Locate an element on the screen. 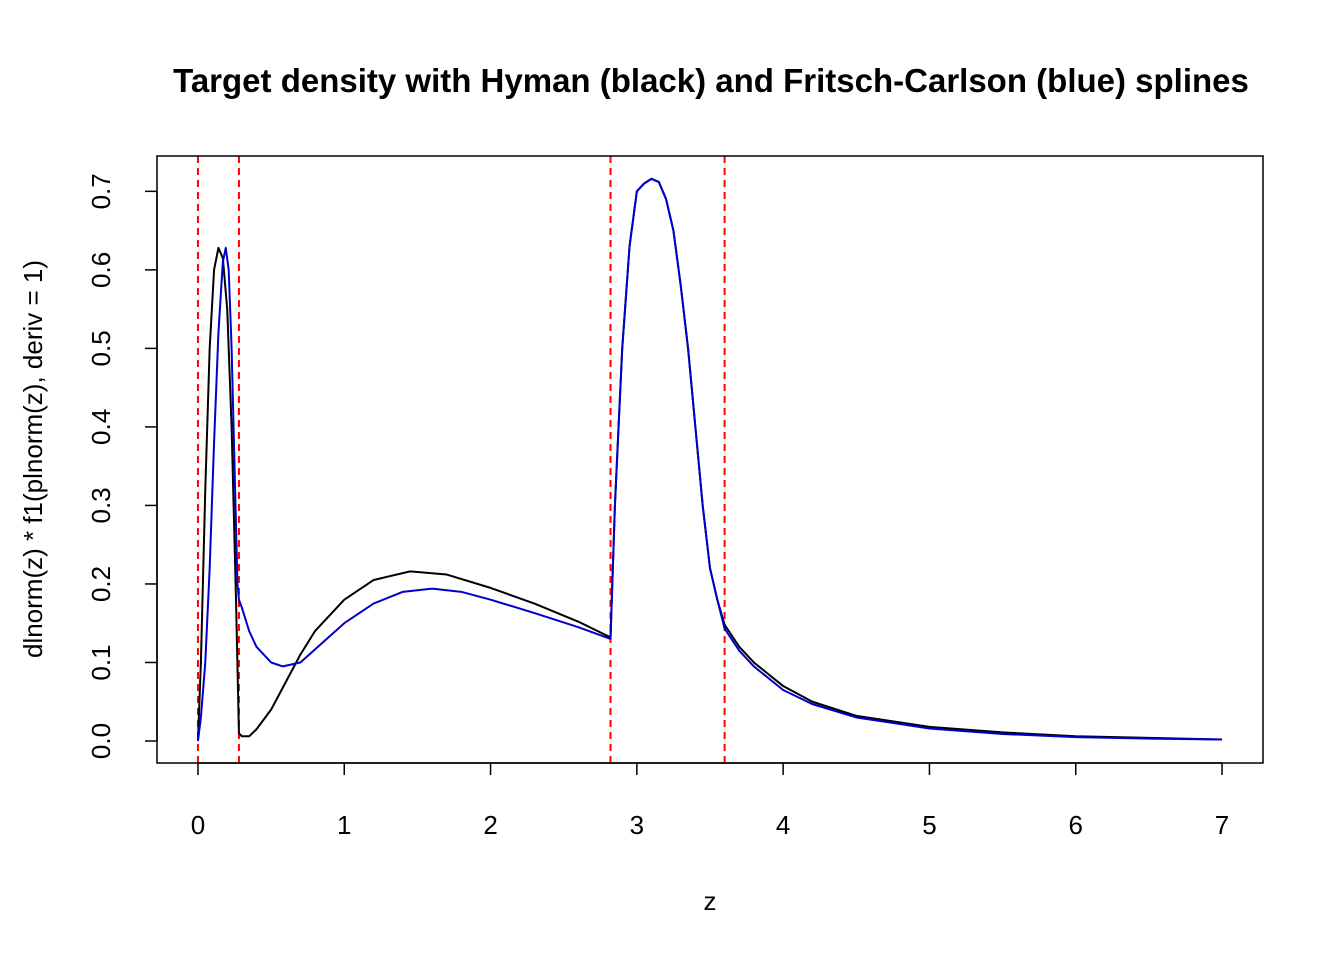 The width and height of the screenshot is (1344, 960). x-tick-label: 3 is located at coordinates (637, 825).